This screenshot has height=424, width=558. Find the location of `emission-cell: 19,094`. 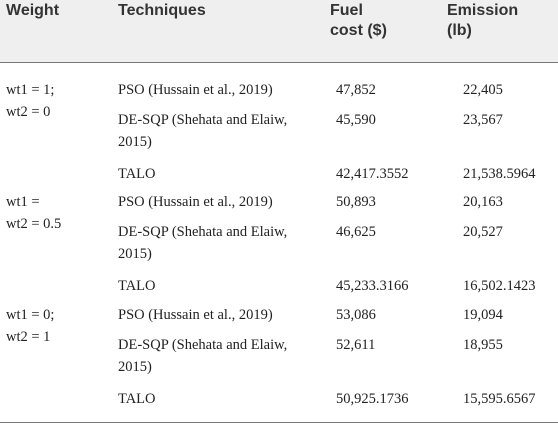

emission-cell: 19,094 is located at coordinates (483, 315).